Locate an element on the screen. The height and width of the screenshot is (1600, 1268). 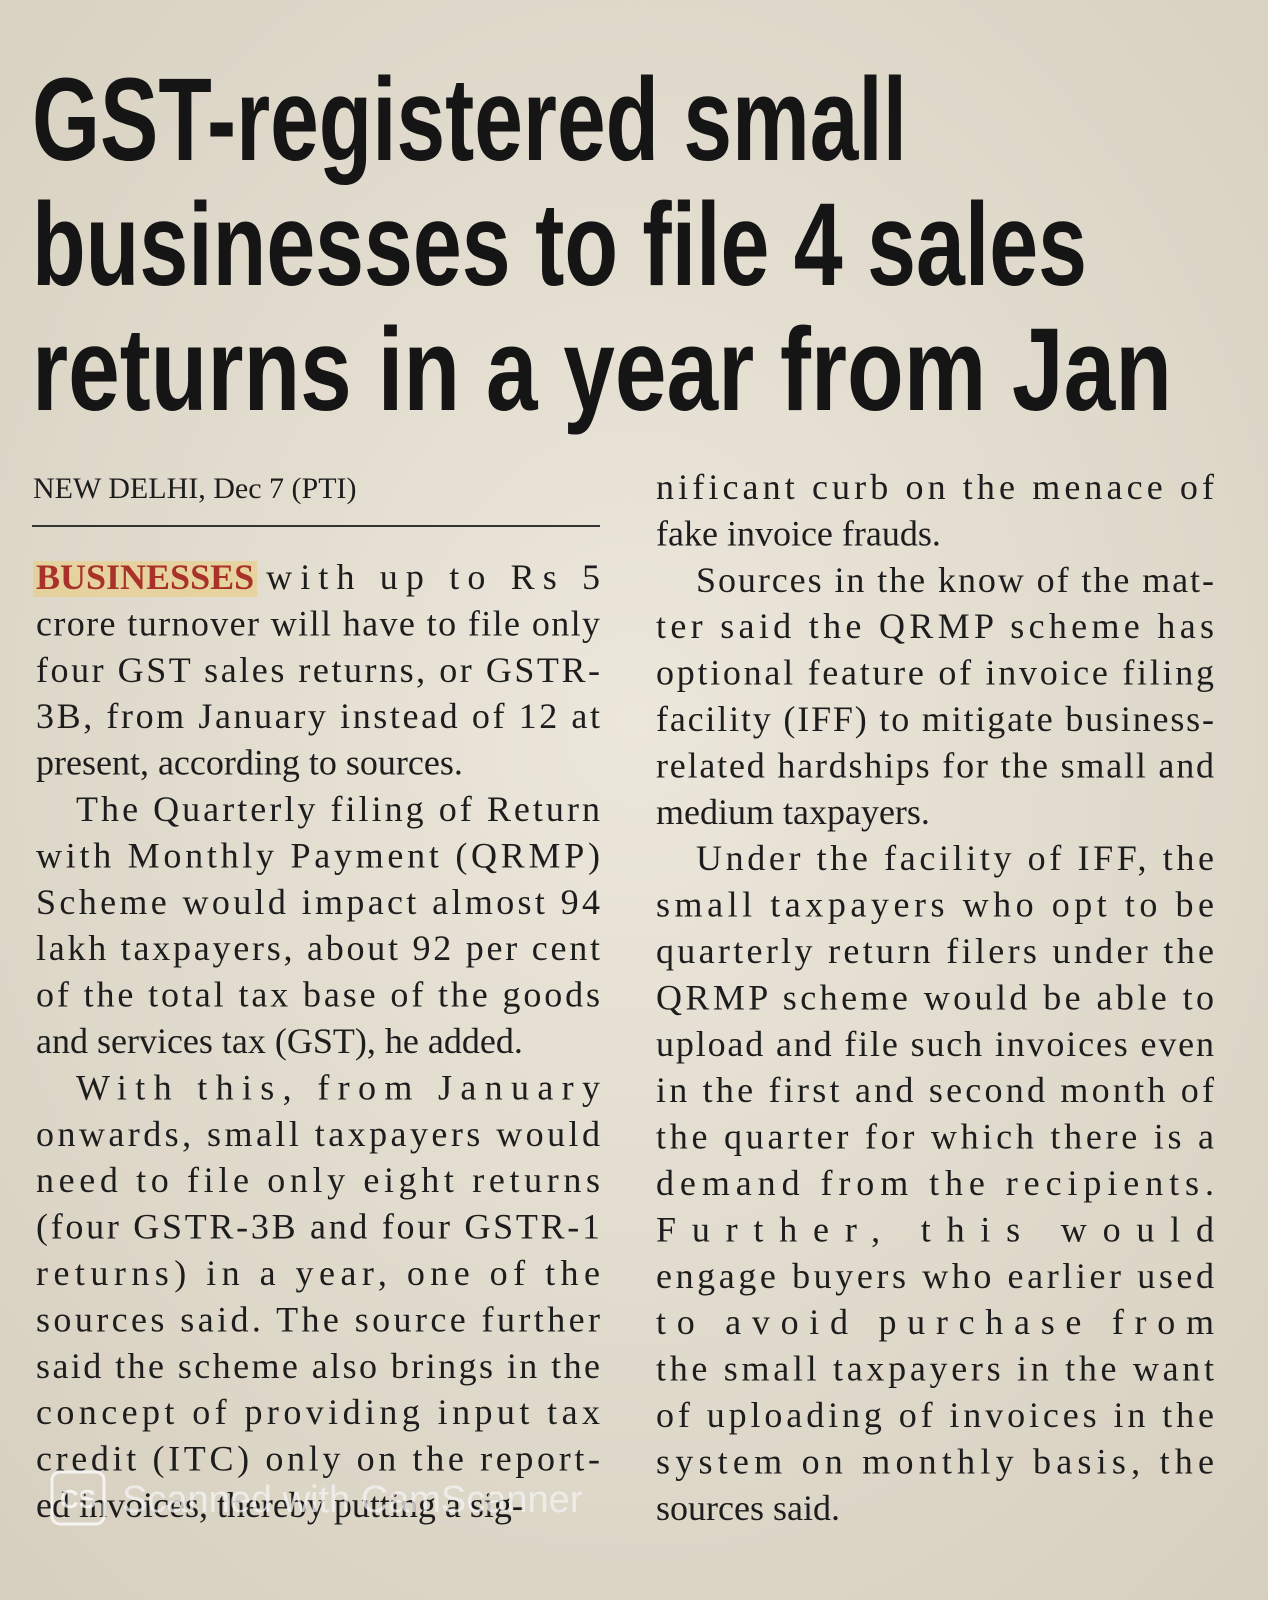
body-line: facility (IFF) to mitigate business- is located at coordinates (935, 719).